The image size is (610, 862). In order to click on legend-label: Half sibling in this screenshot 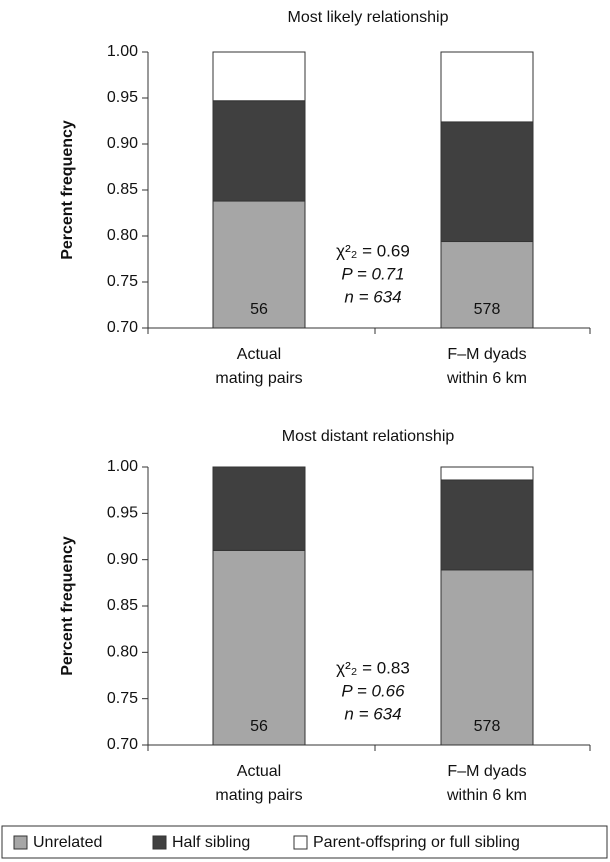, I will do `click(211, 842)`.